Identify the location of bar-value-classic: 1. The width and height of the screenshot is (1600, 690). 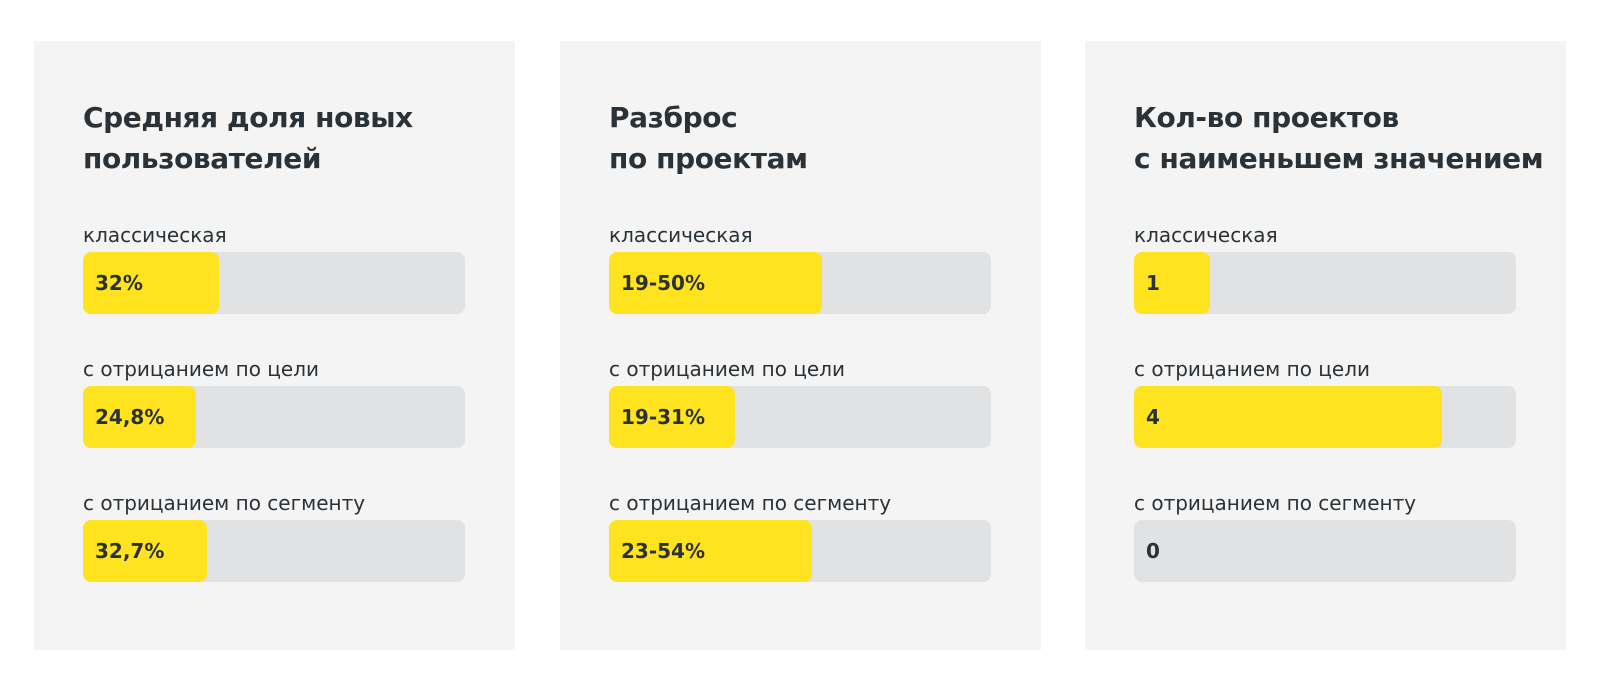
(1153, 283).